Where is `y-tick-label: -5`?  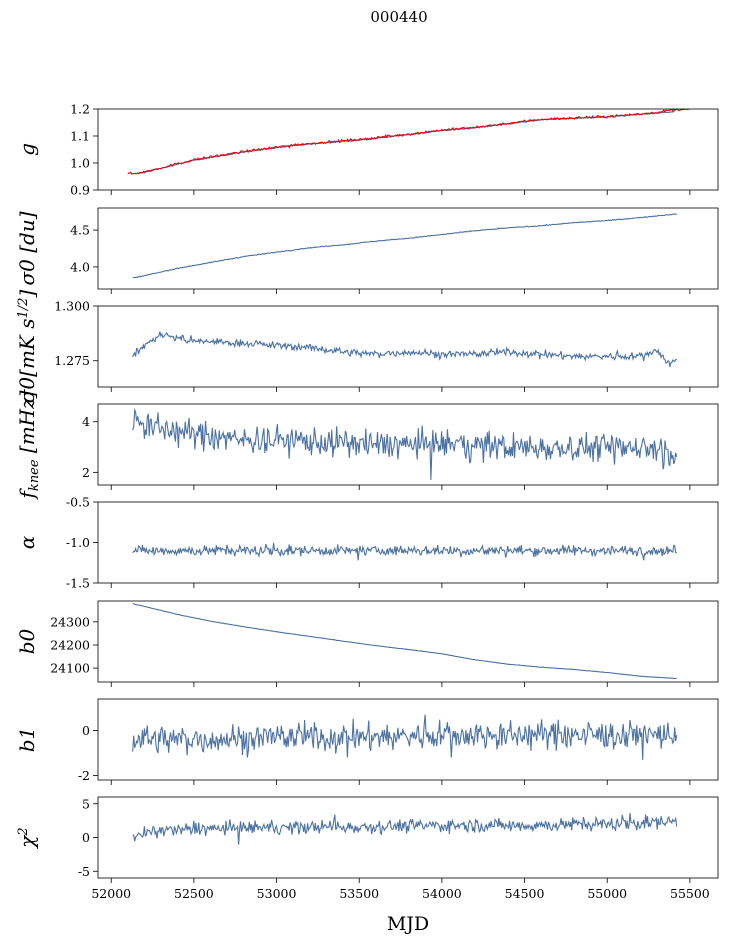 y-tick-label: -5 is located at coordinates (84, 871).